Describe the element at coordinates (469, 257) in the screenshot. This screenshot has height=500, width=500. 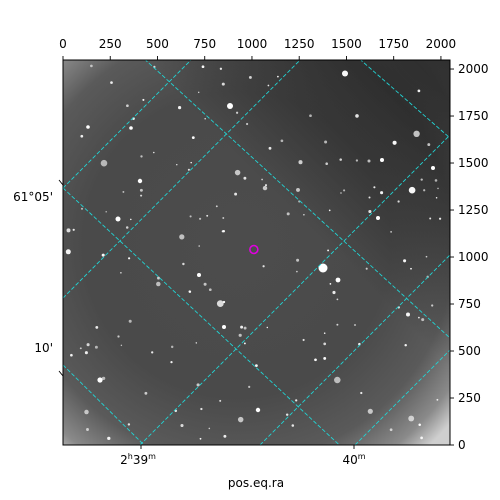
I see `right-y-axis: 0 250 500 750 1000 1250 1500 1750 2000` at that location.